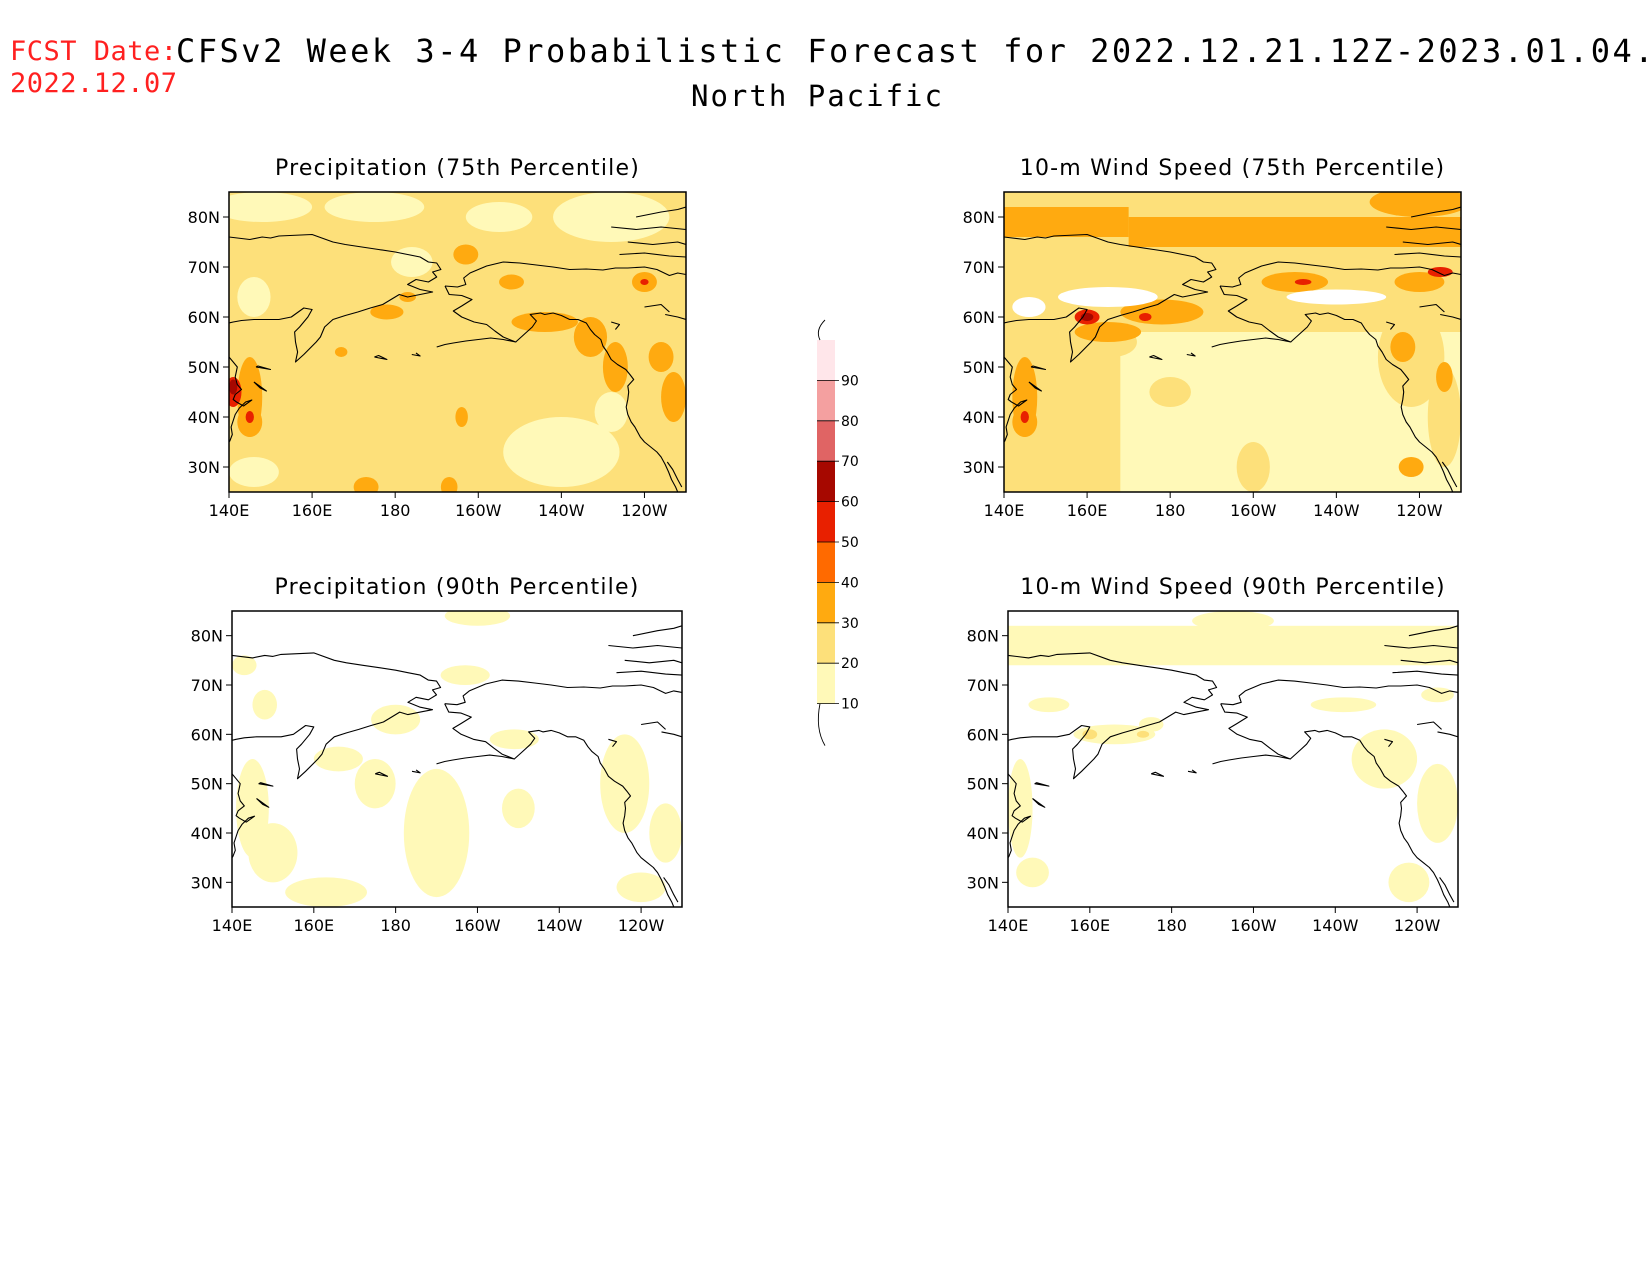 The image size is (1650, 1275). Describe the element at coordinates (850, 503) in the screenshot. I see `colorbar-label: 60` at that location.